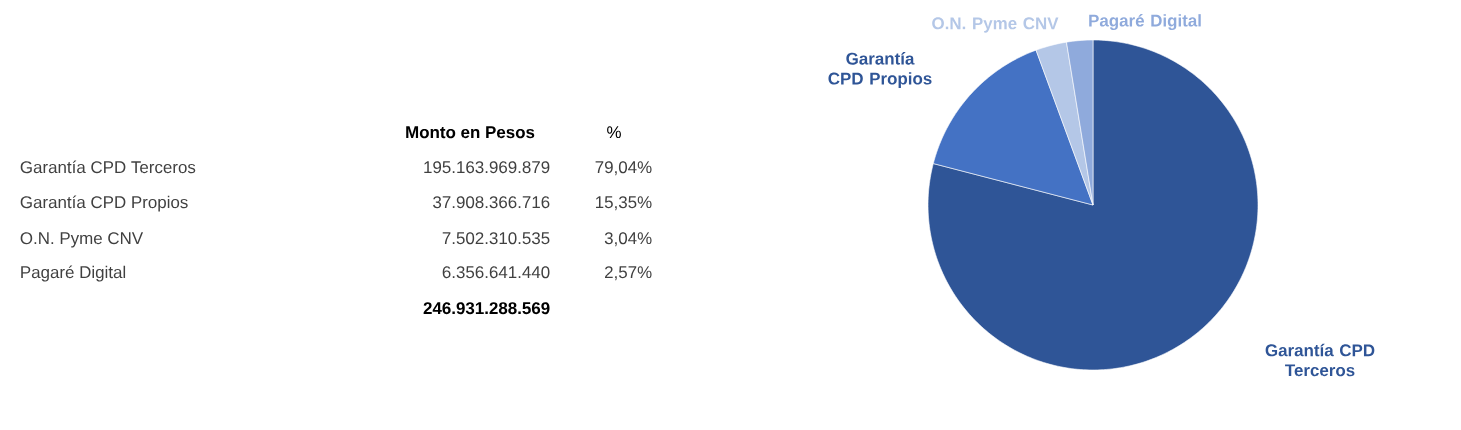  What do you see at coordinates (624, 203) in the screenshot?
I see `text: 15,35%` at bounding box center [624, 203].